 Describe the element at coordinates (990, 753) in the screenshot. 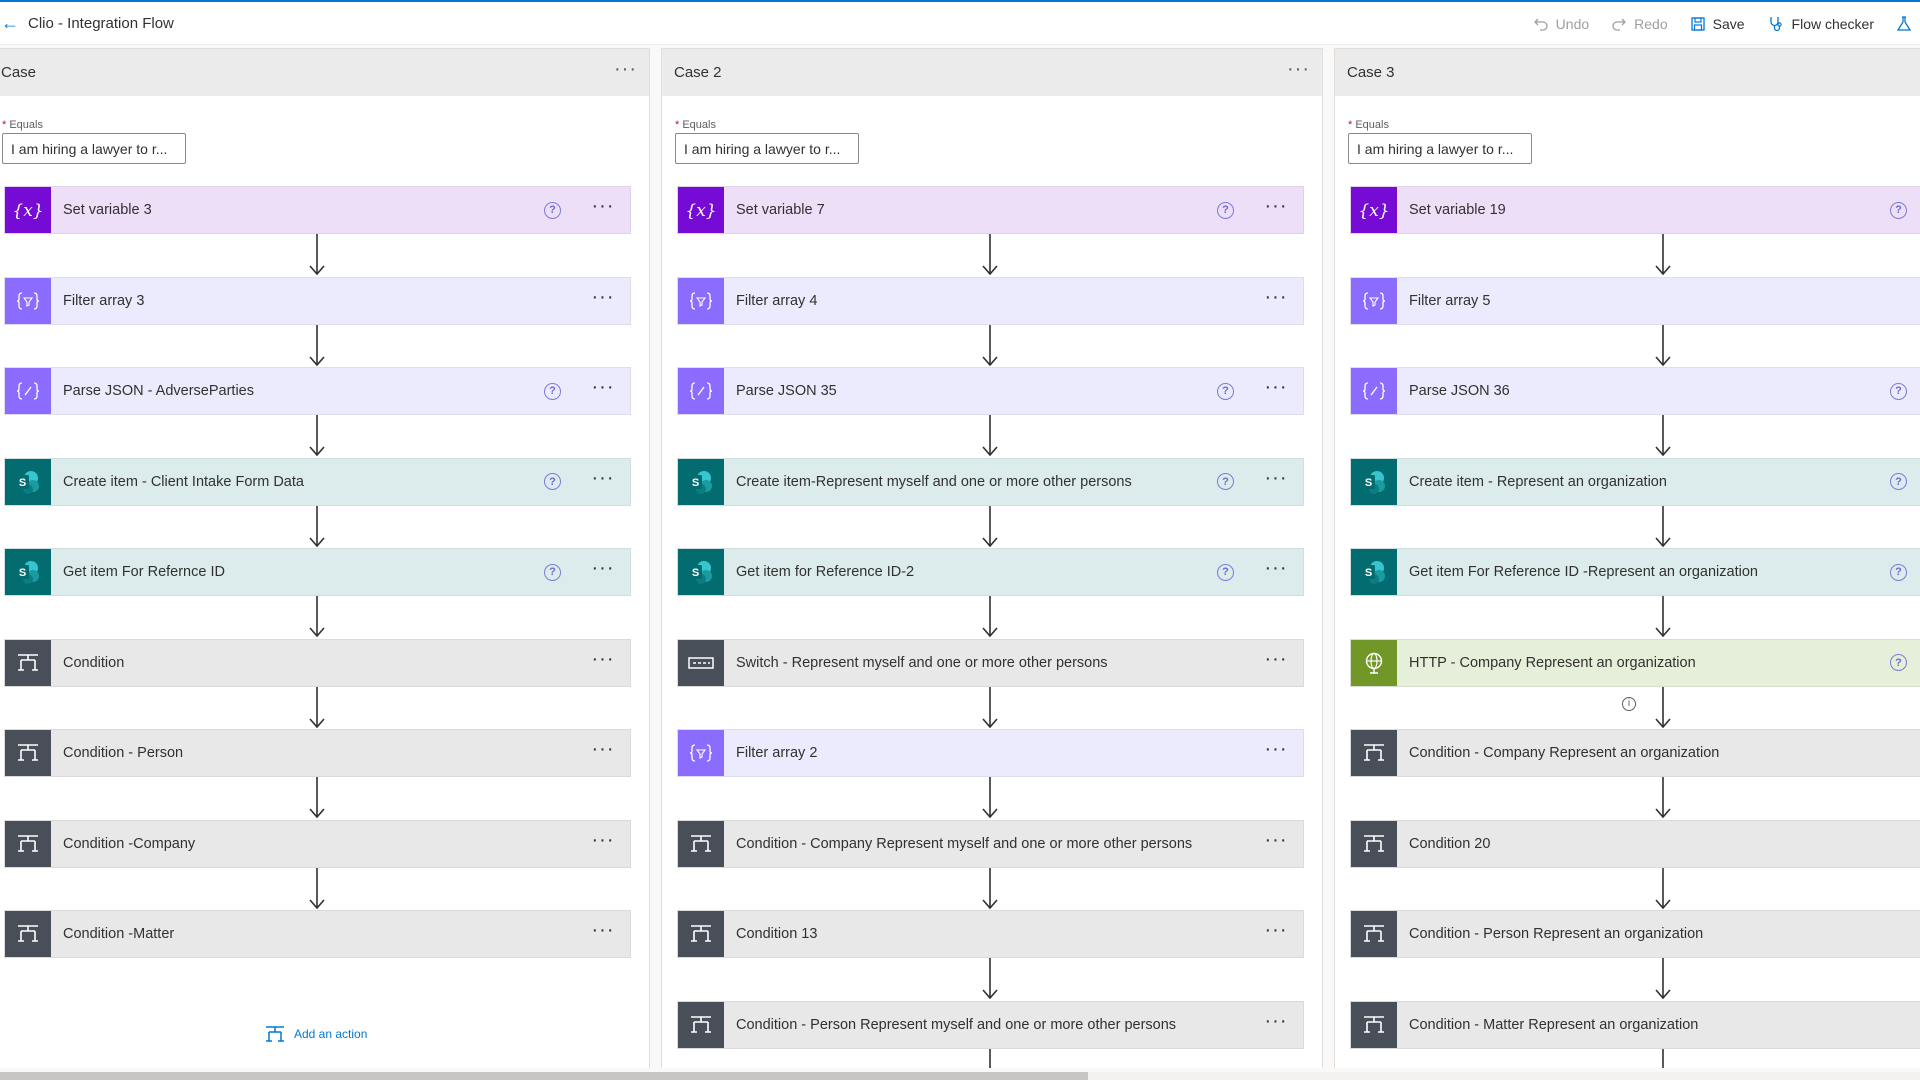

I see `action-card: Filter array 2 ···` at that location.